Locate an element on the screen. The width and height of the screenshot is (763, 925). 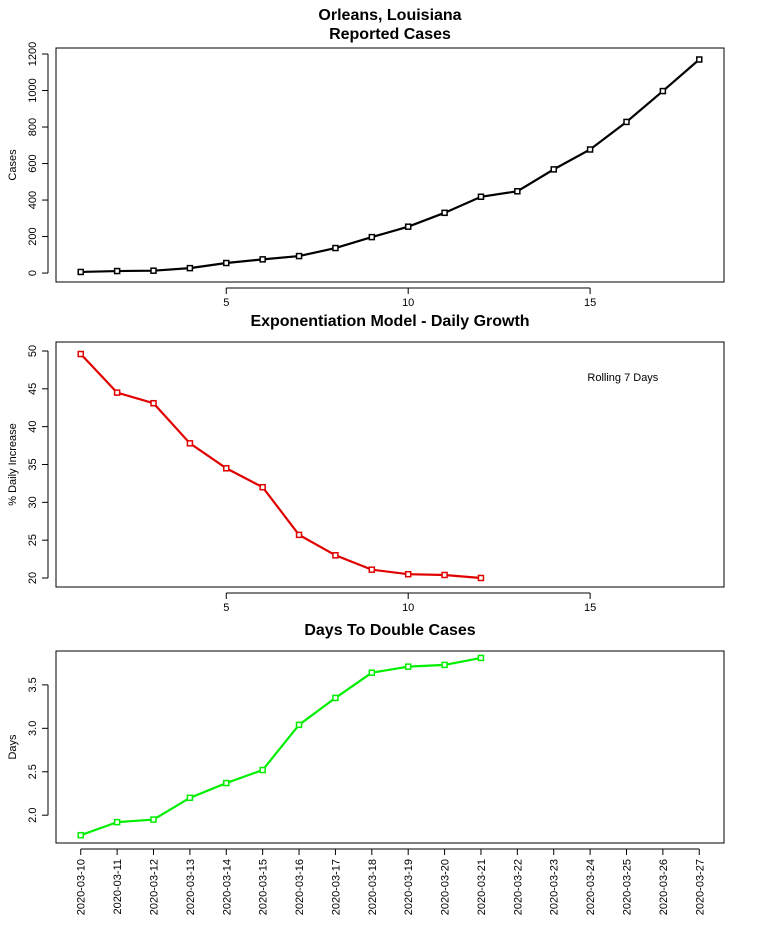
x-tick-label: 2020-03-22 is located at coordinates (518, 887).